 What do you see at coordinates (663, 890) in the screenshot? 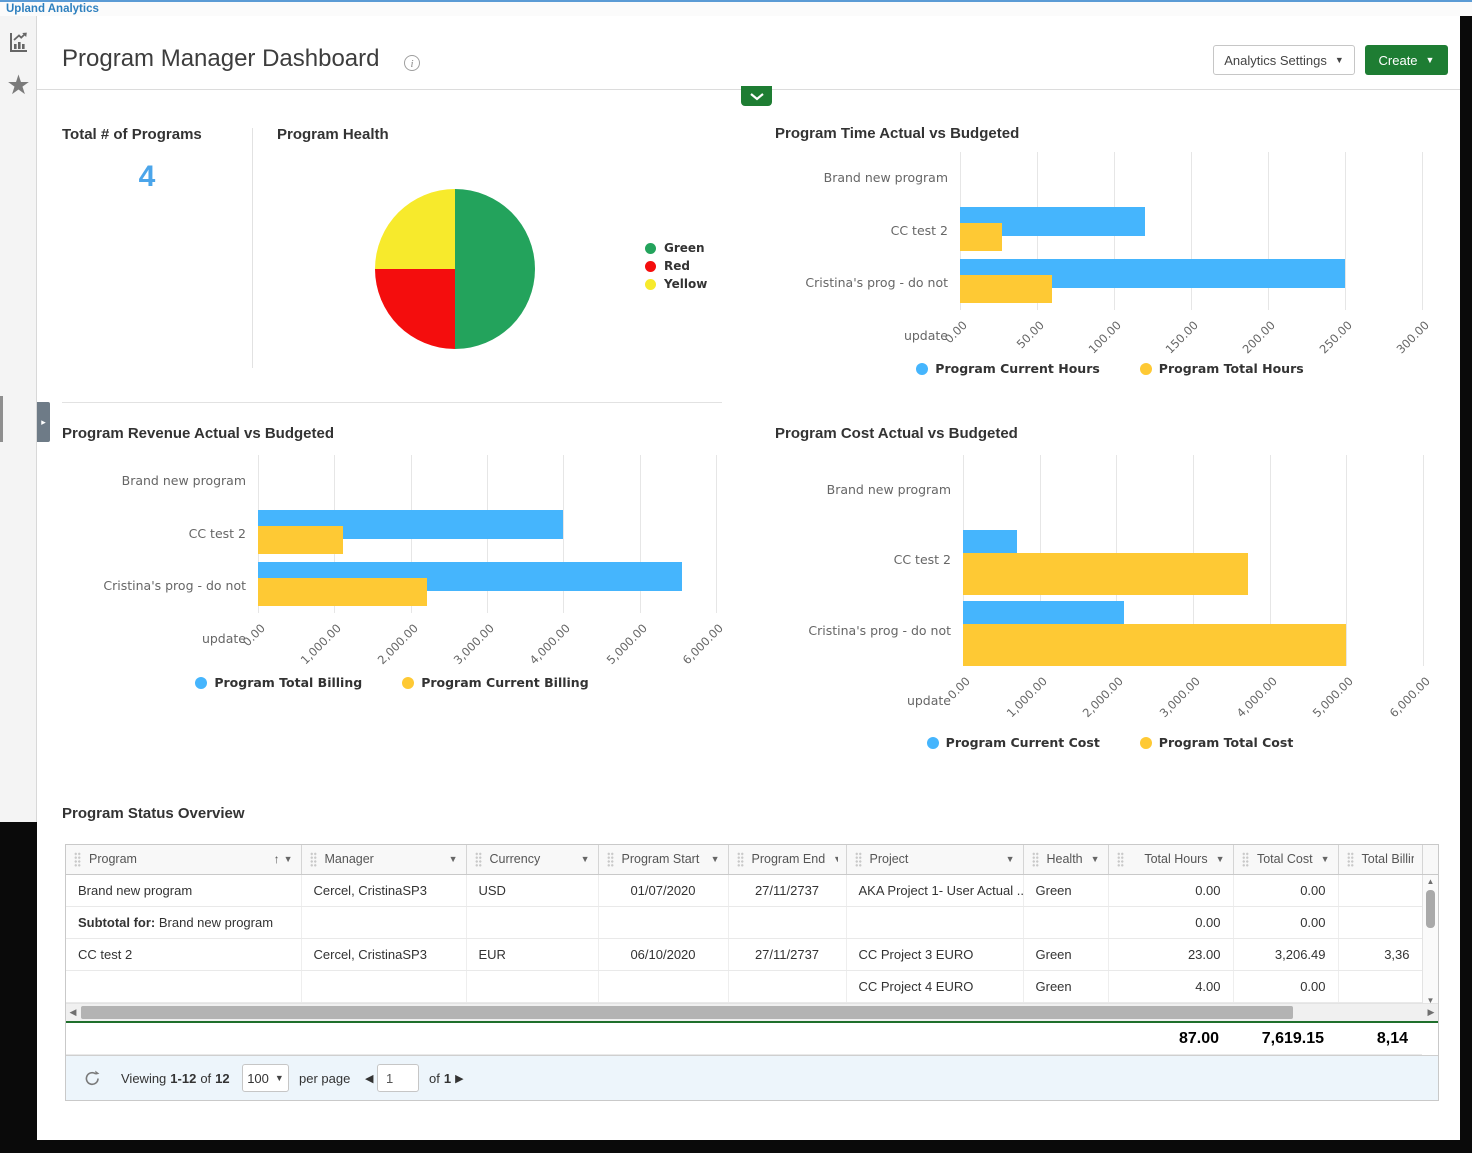
I see `cell-program-start: 01/07/2020` at bounding box center [663, 890].